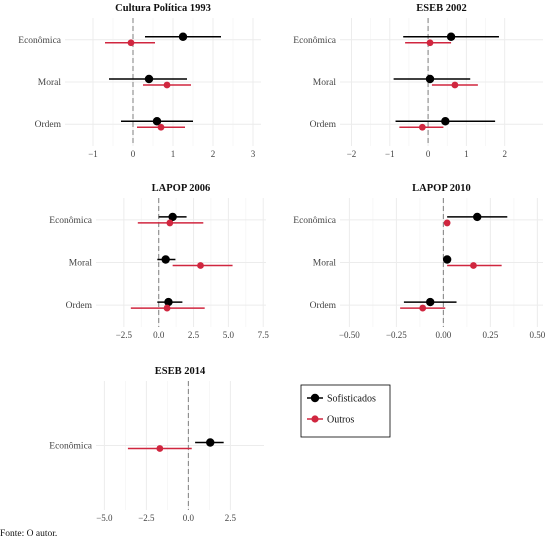 The width and height of the screenshot is (551, 540). What do you see at coordinates (163, 8) in the screenshot?
I see `panel-title: Cultura Política 1993` at bounding box center [163, 8].